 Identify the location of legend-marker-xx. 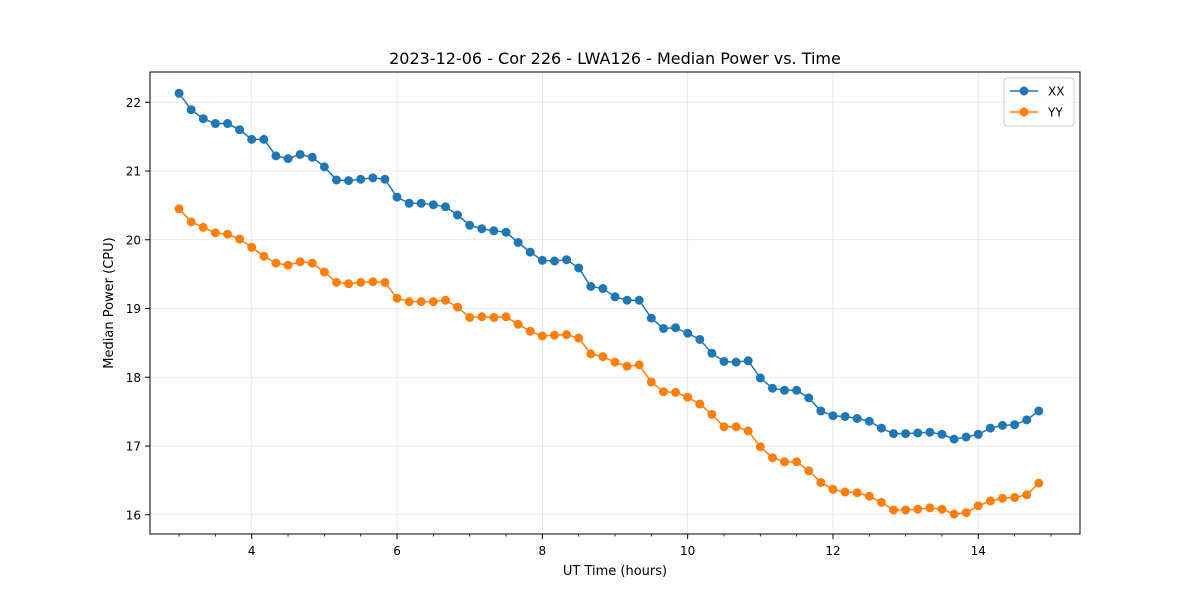
(1024, 91).